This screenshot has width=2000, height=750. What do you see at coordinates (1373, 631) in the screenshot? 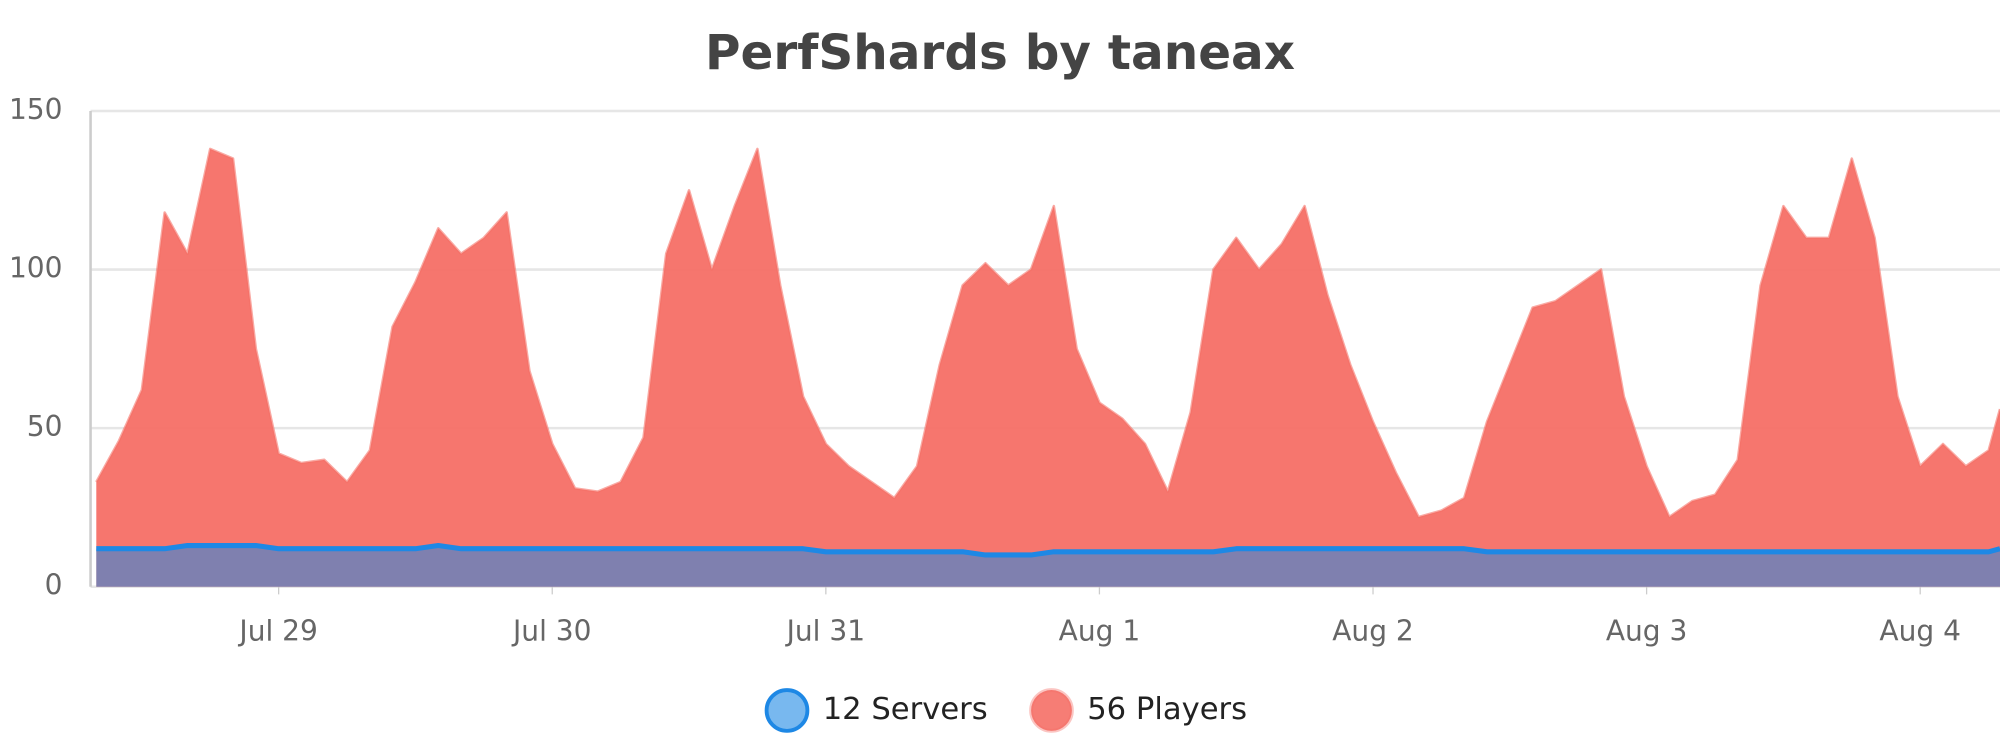
I see `x-tick-label: Aug 2` at bounding box center [1373, 631].